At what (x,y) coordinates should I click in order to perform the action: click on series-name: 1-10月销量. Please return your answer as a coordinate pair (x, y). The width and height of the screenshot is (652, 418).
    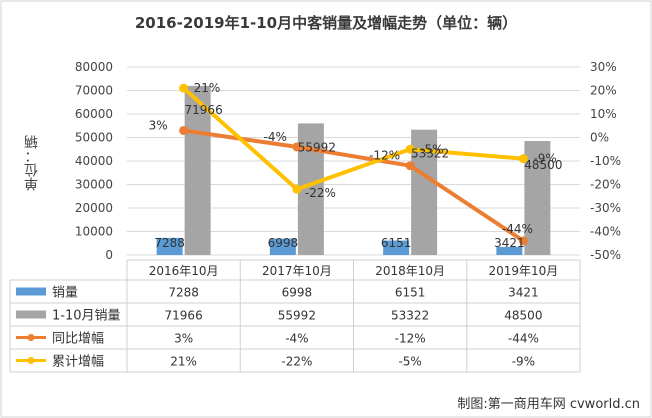
    Looking at the image, I should click on (86, 316).